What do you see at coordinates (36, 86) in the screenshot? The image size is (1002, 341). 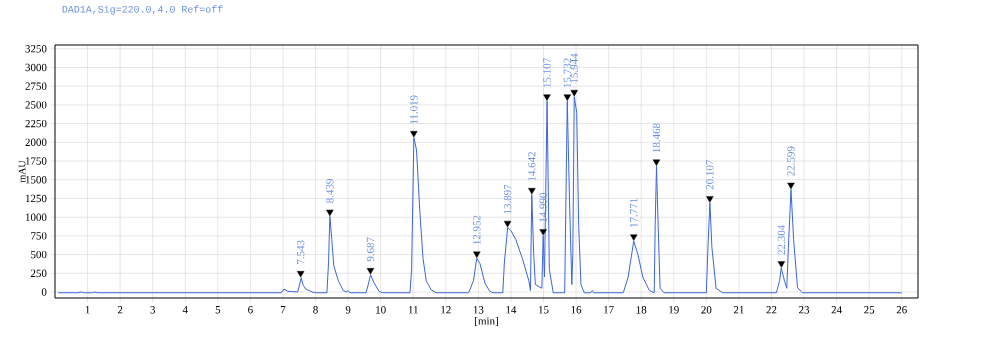 I see `y-tick-label: 2750` at bounding box center [36, 86].